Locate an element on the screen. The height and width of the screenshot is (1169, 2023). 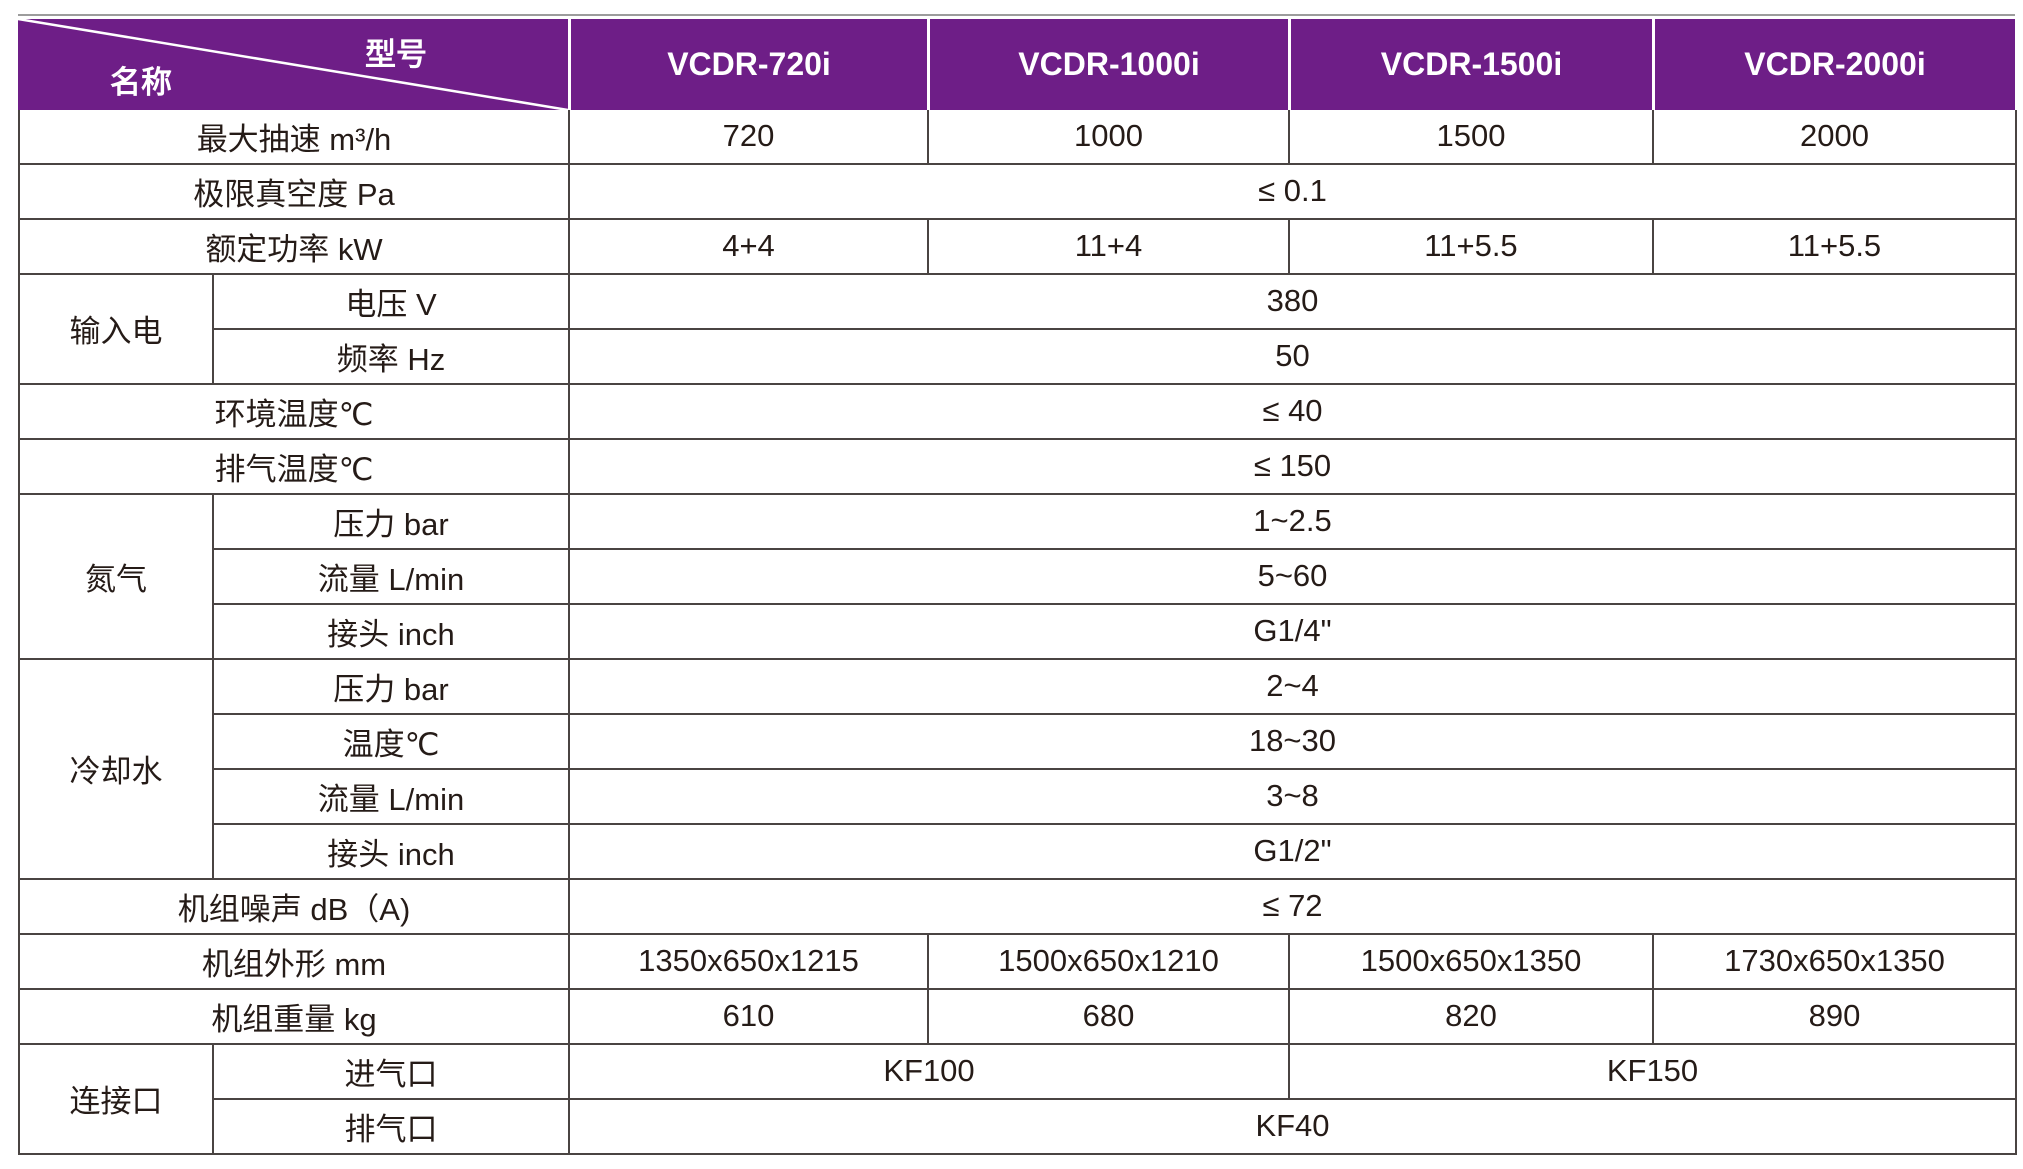
row-input-power-voltage: 输入电 电压 V 380 is located at coordinates (1017, 328).